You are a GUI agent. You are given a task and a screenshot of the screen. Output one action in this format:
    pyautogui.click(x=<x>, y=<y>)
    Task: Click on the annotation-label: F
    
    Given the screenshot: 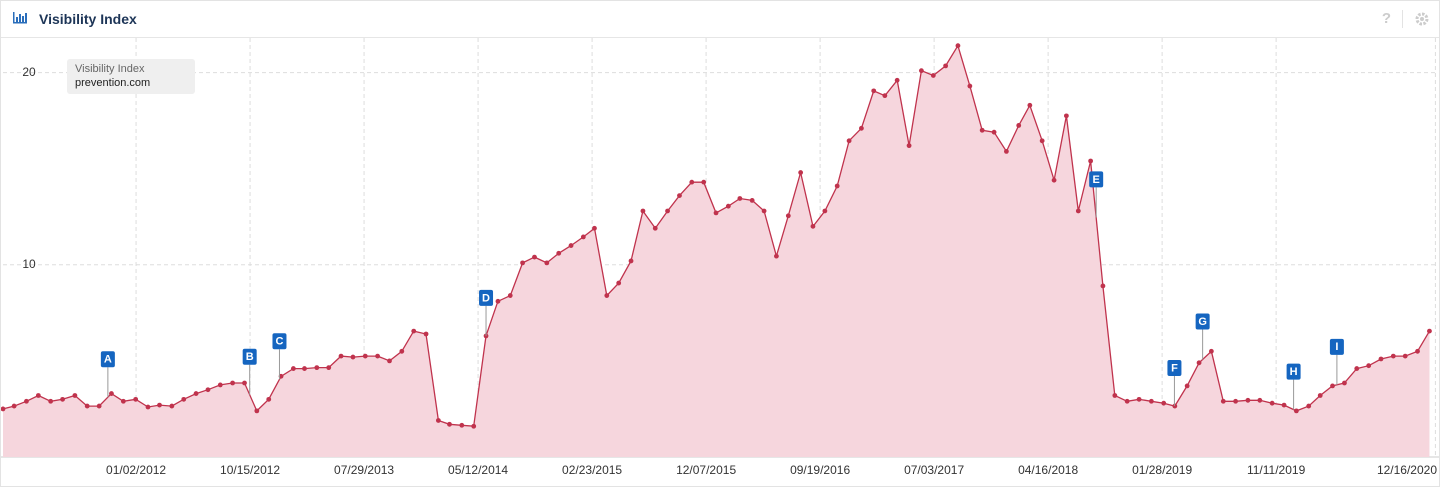 What is the action you would take?
    pyautogui.click(x=1174, y=368)
    